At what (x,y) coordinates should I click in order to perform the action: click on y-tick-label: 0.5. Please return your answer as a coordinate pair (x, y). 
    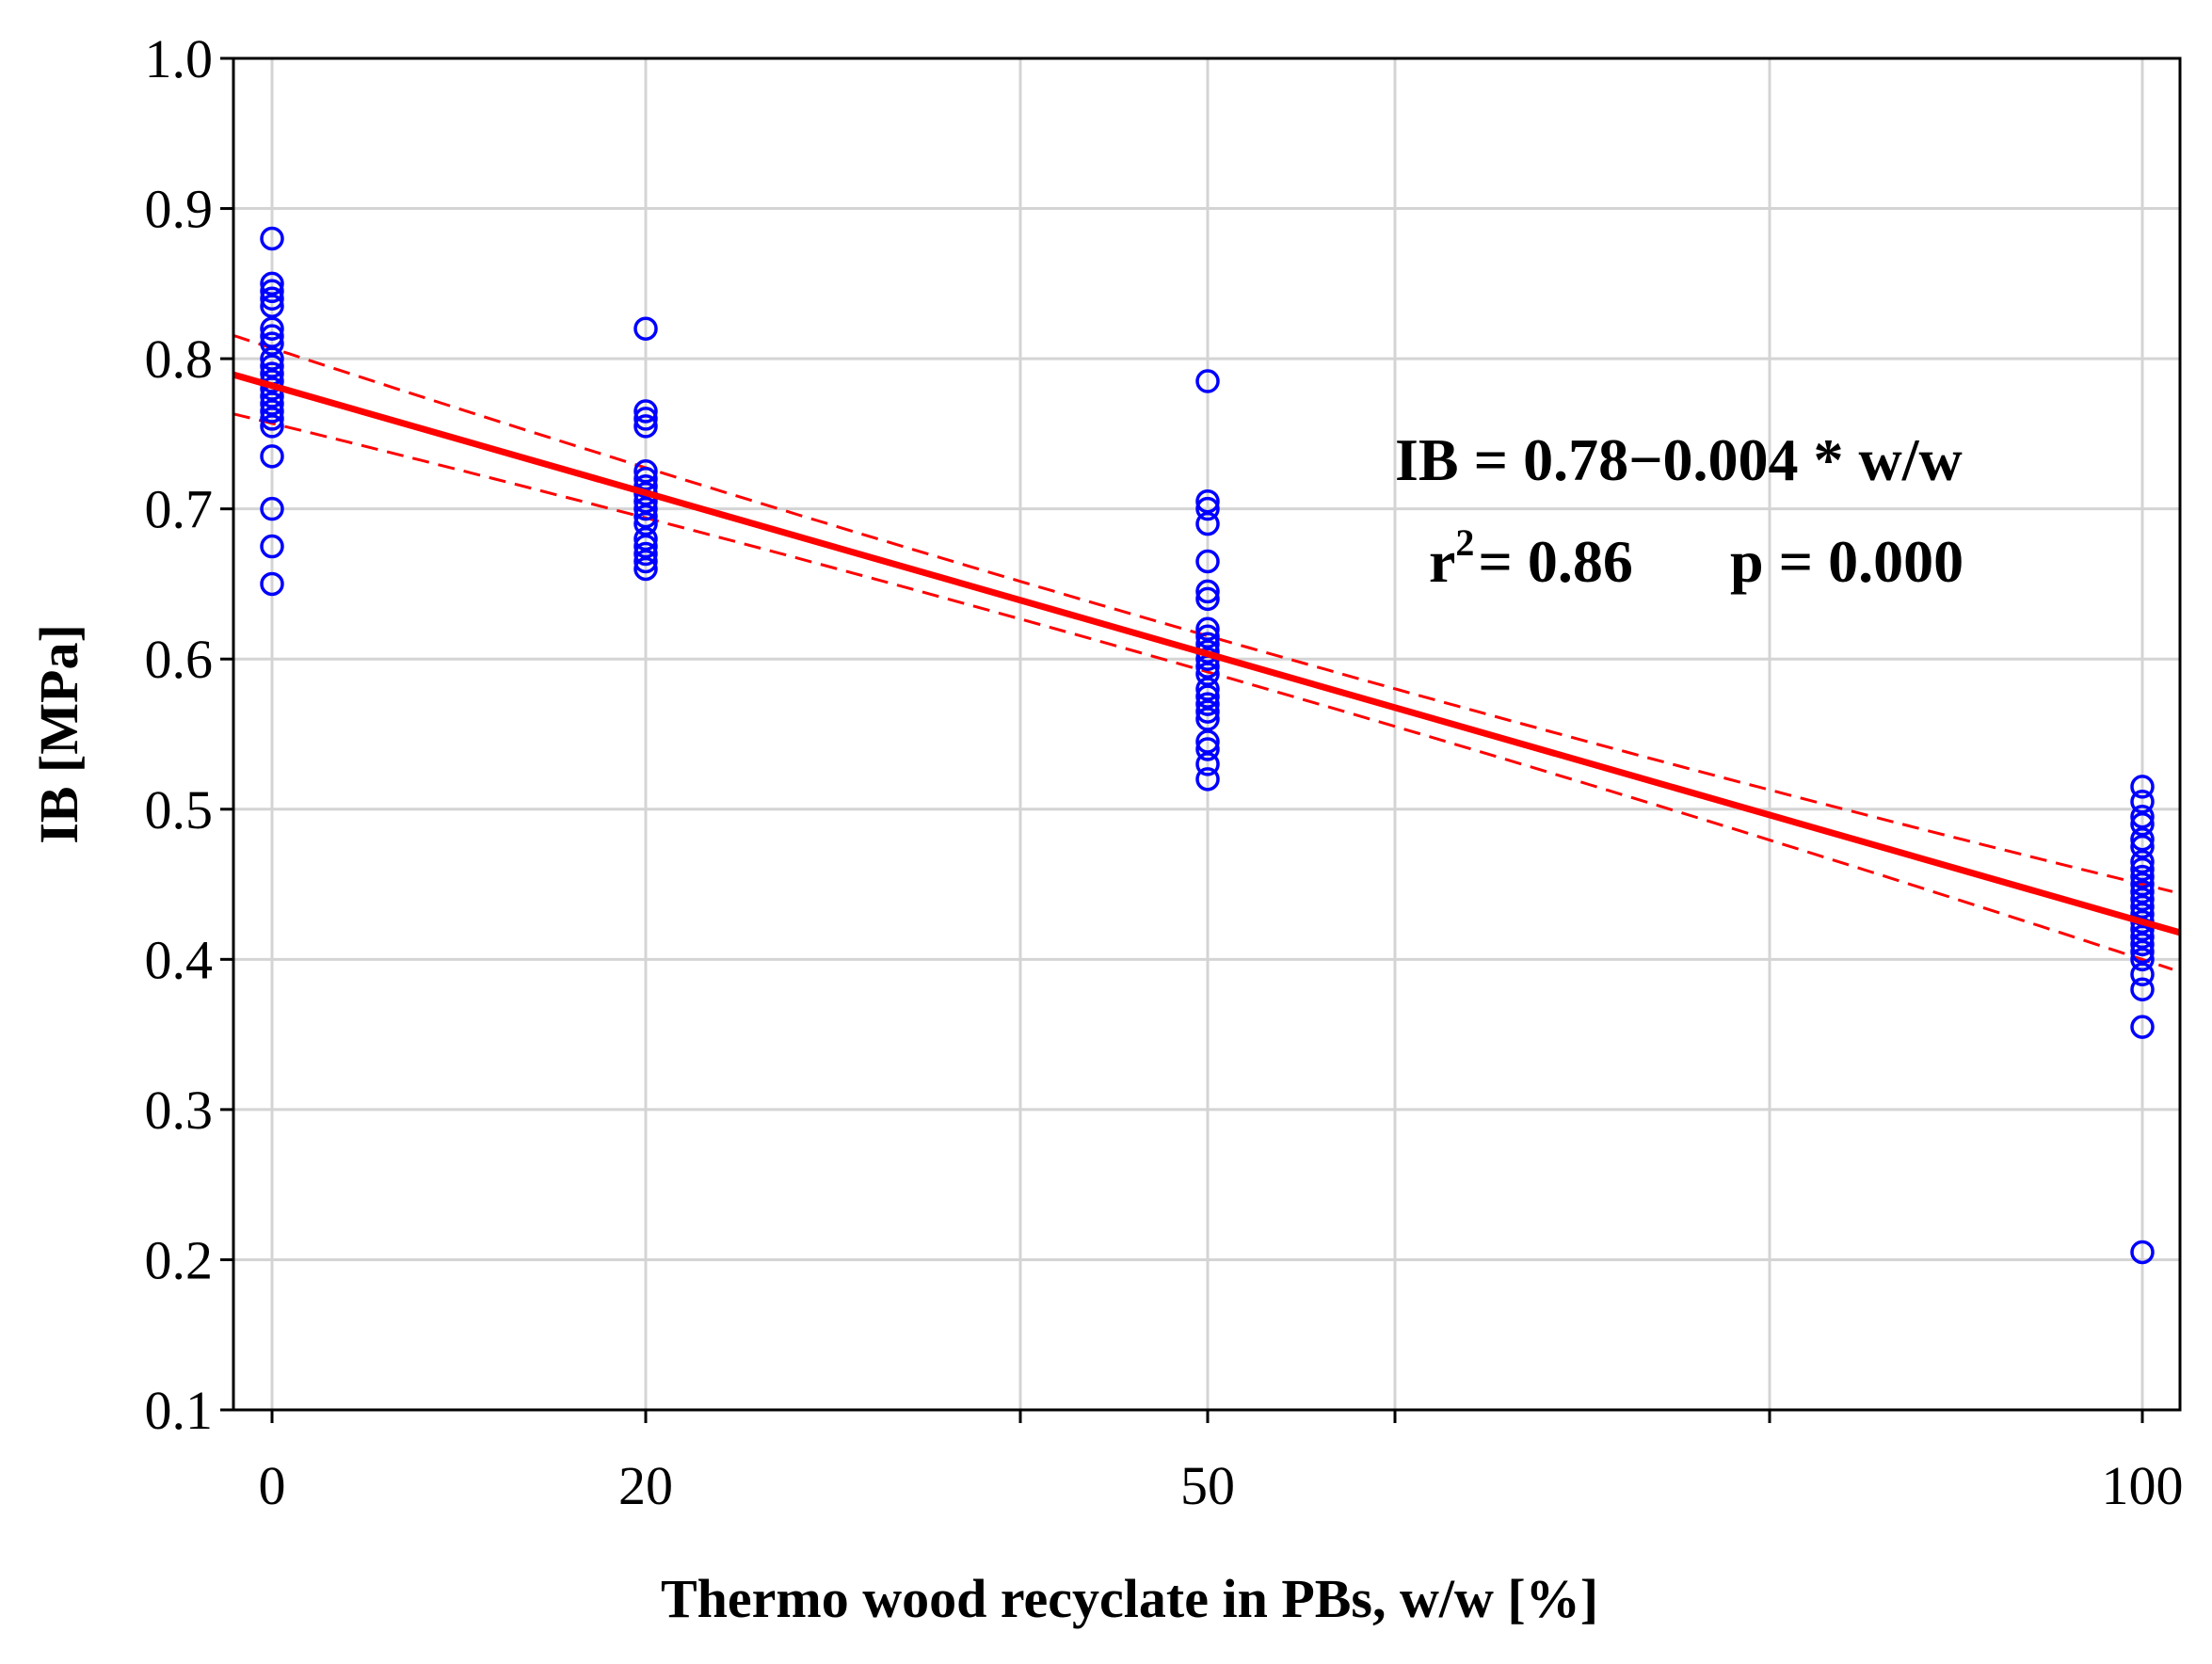
    Looking at the image, I should click on (179, 809).